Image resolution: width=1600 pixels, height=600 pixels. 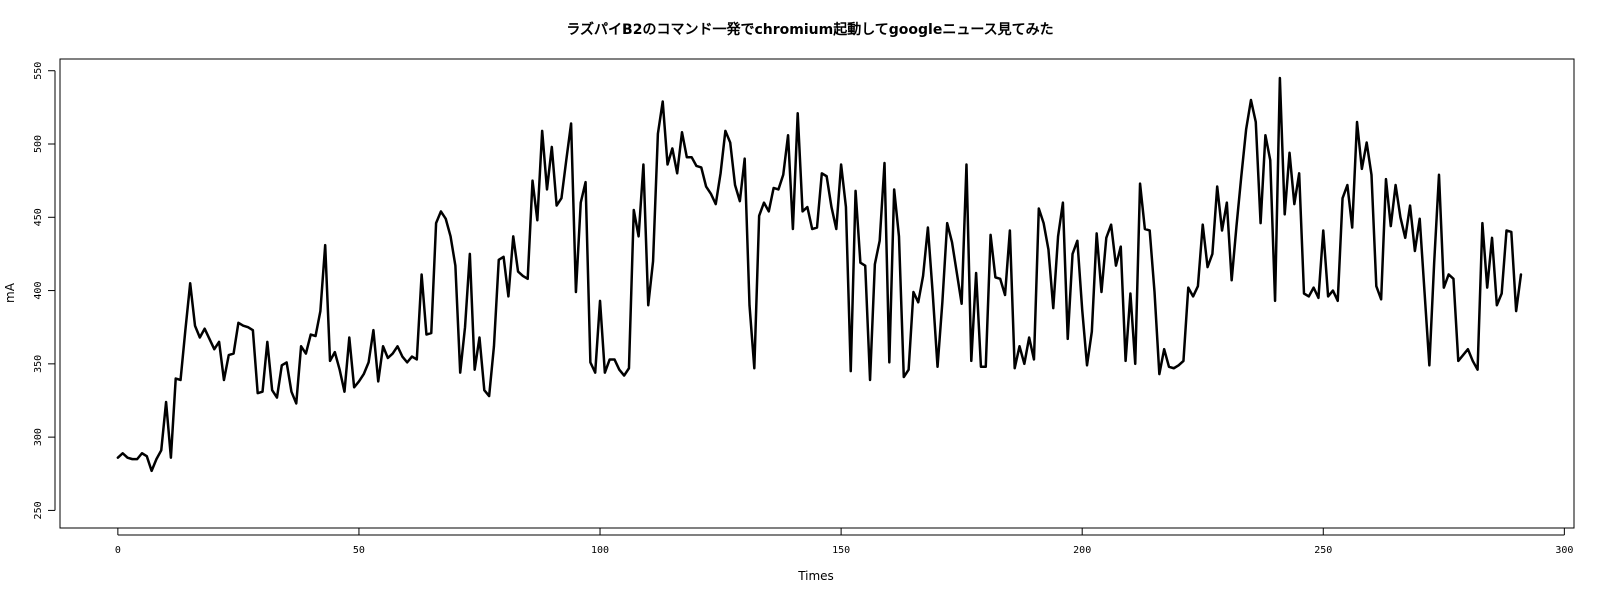 What do you see at coordinates (809, 29) in the screenshot?
I see `chart-title: ラズパイB2のコマンド一発でchromium起動してgoogleニュース見てみた` at bounding box center [809, 29].